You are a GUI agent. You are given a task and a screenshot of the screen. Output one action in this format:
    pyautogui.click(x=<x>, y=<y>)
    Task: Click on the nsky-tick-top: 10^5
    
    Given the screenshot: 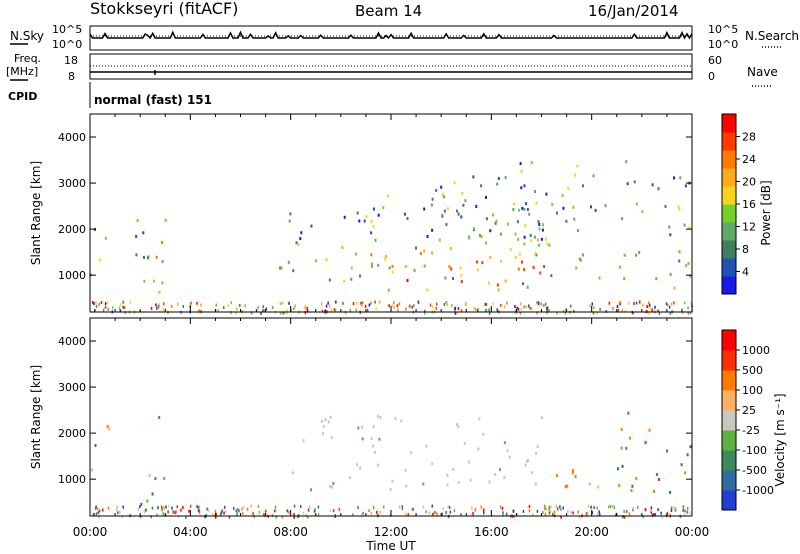 What is the action you would take?
    pyautogui.click(x=67, y=29)
    